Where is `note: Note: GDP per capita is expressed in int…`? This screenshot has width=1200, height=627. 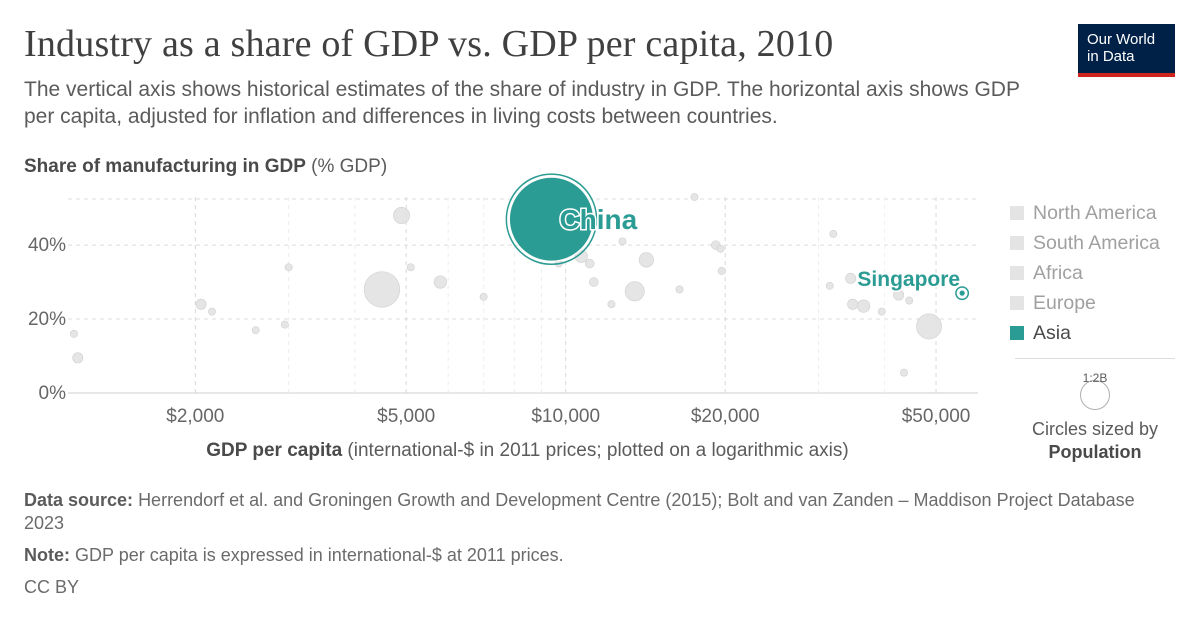
note: Note: GDP per capita is expressed in int… is located at coordinates (599, 555).